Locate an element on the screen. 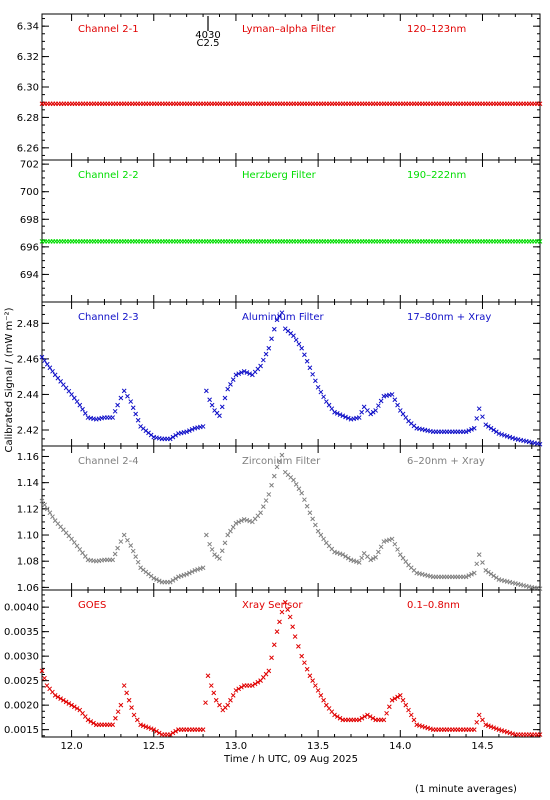  y-tick-label: 1.16 is located at coordinates (28, 457).